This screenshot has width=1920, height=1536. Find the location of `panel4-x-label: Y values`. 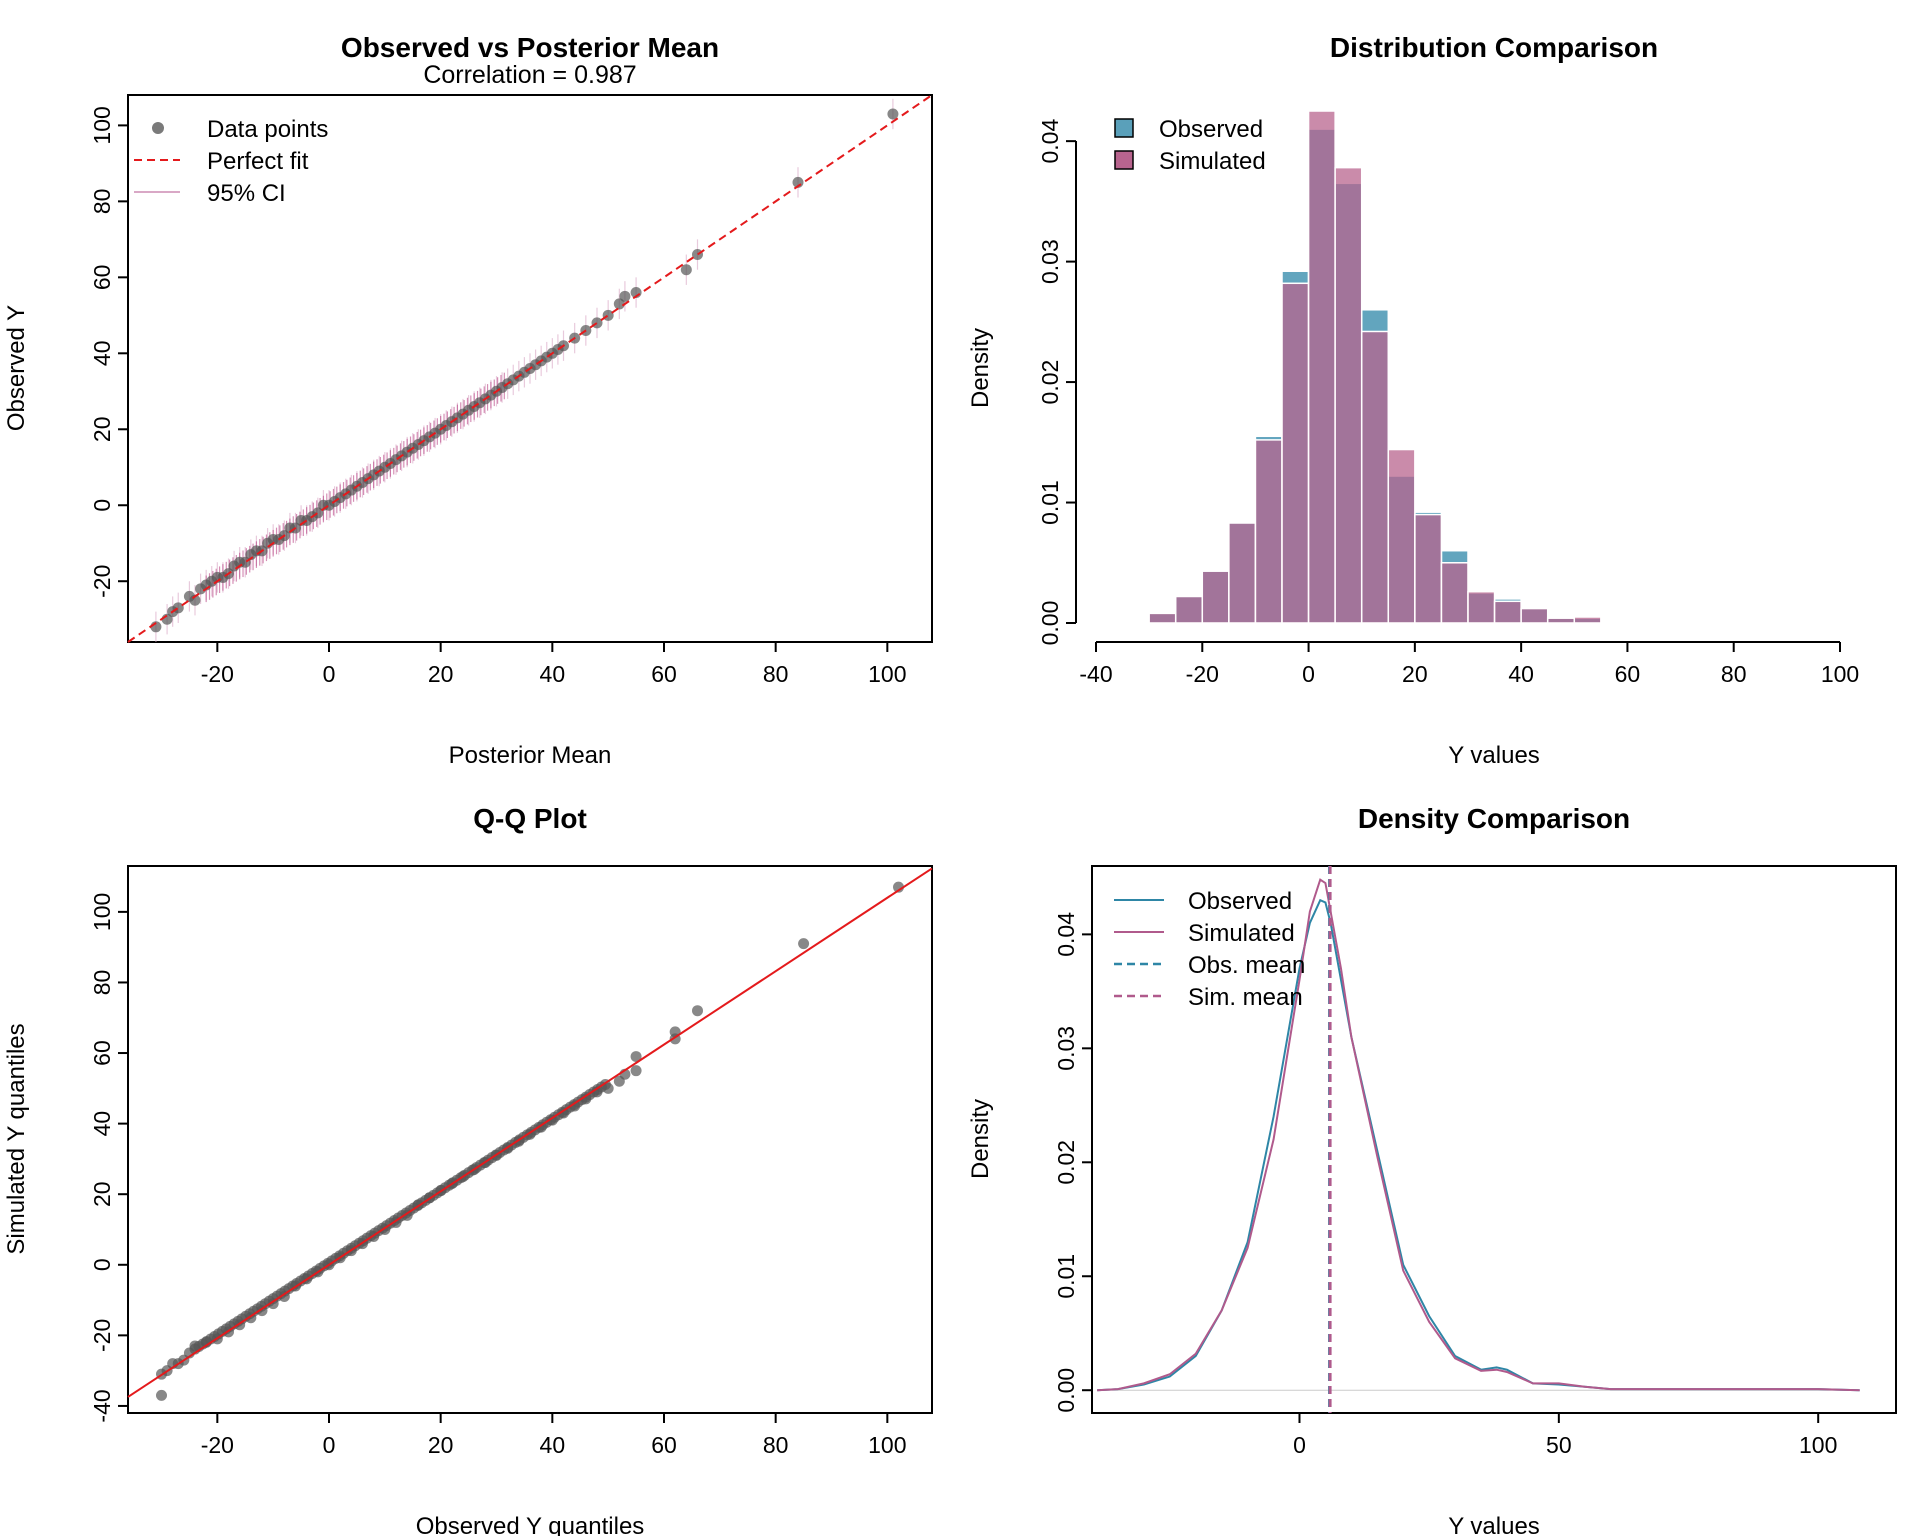

panel4-x-label: Y values is located at coordinates (1494, 1524).